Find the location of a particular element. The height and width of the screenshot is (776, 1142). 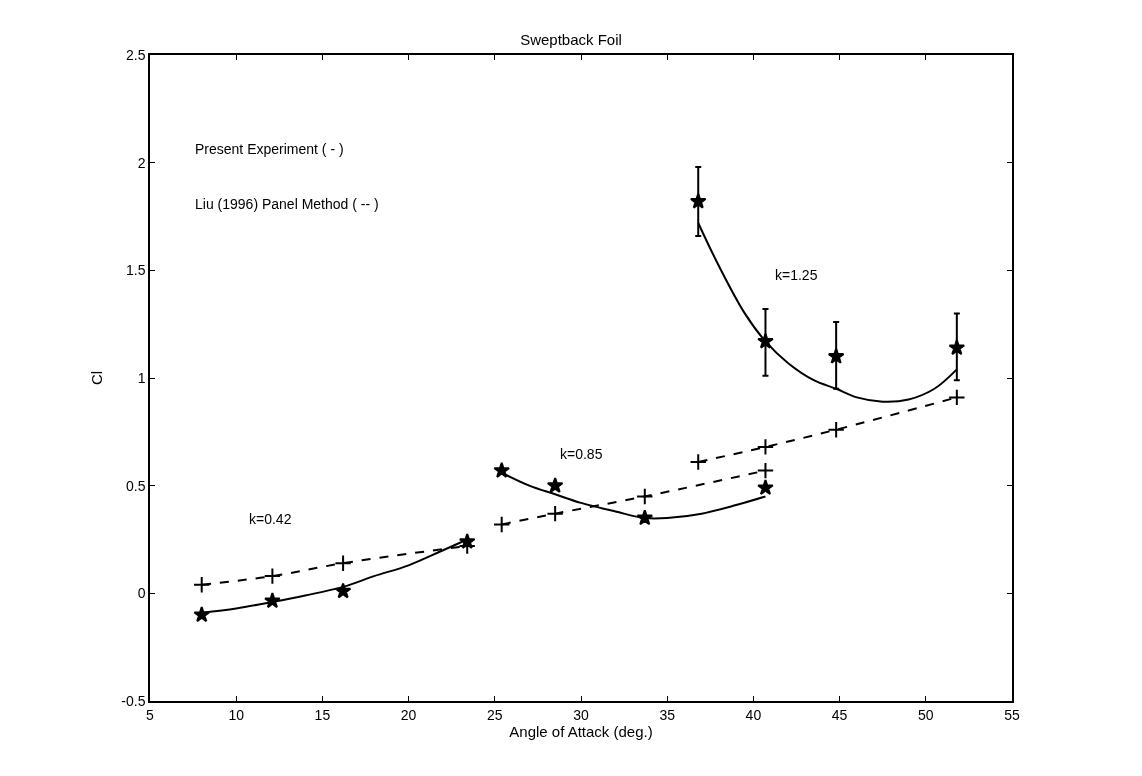

y-tick-label: 0 is located at coordinates (141, 593).